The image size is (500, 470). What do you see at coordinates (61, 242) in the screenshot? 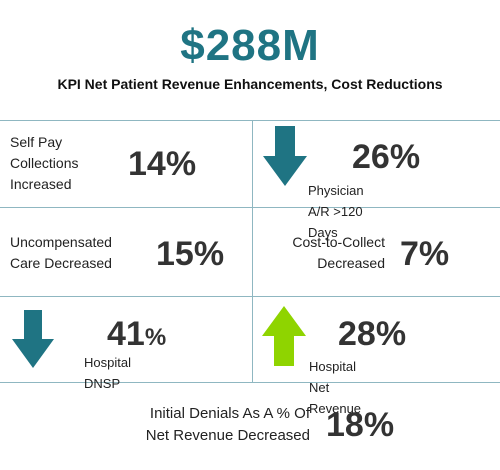
I see `kpi-label-line: Uncompensated` at bounding box center [61, 242].